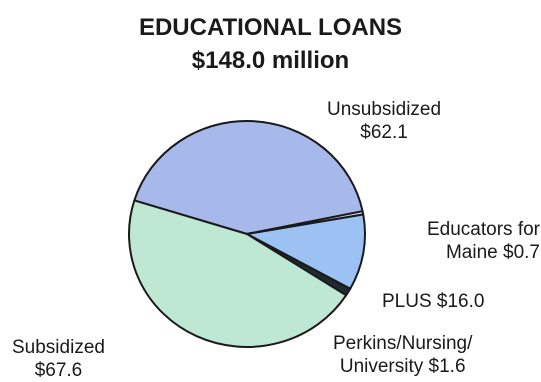 This screenshot has width=541, height=382. Describe the element at coordinates (58, 347) in the screenshot. I see `label-subsidized-line1: Subsidized` at that location.